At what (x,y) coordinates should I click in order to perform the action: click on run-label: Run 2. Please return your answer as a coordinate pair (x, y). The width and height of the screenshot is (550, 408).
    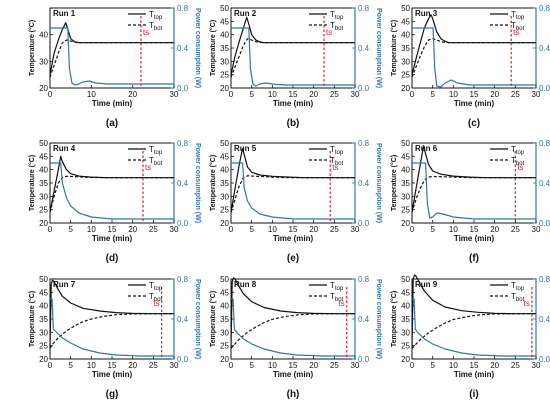
    Looking at the image, I should click on (245, 13).